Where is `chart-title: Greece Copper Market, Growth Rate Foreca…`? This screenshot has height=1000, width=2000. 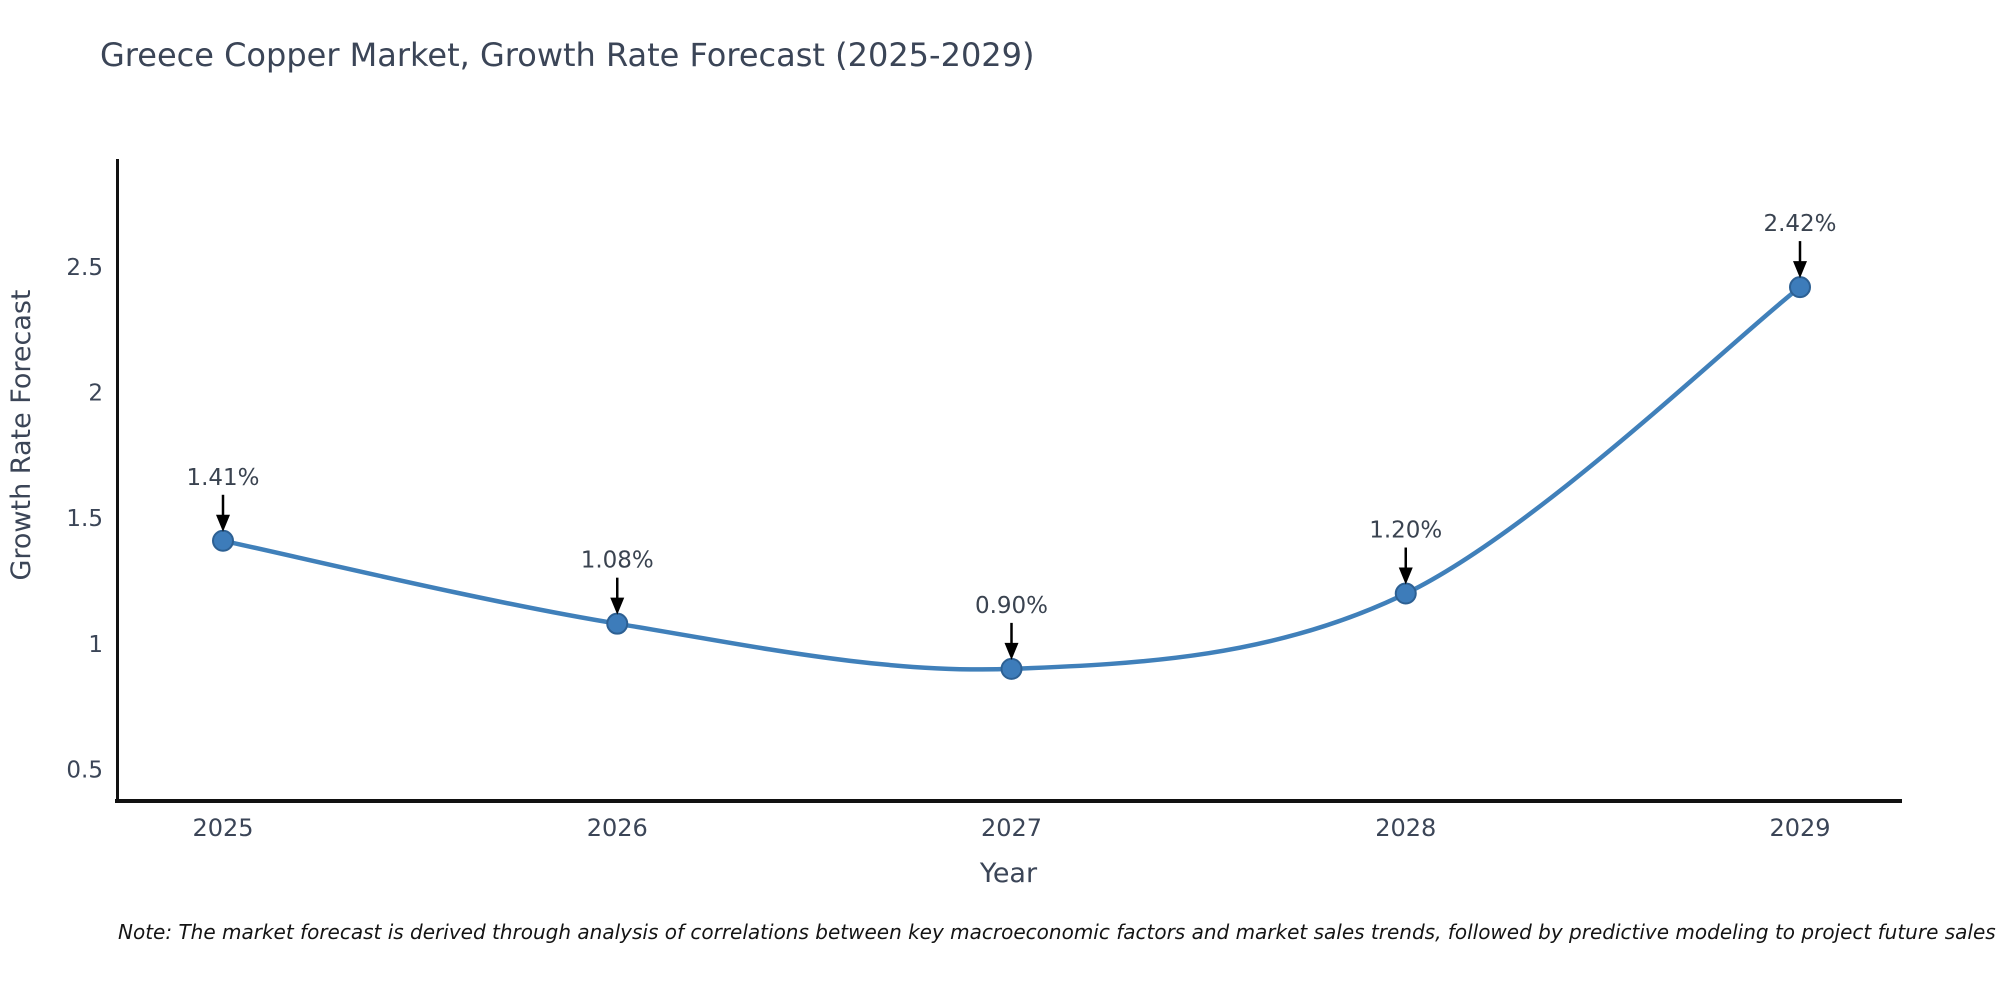
chart-title: Greece Copper Market, Growth Rate Foreca… is located at coordinates (567, 55).